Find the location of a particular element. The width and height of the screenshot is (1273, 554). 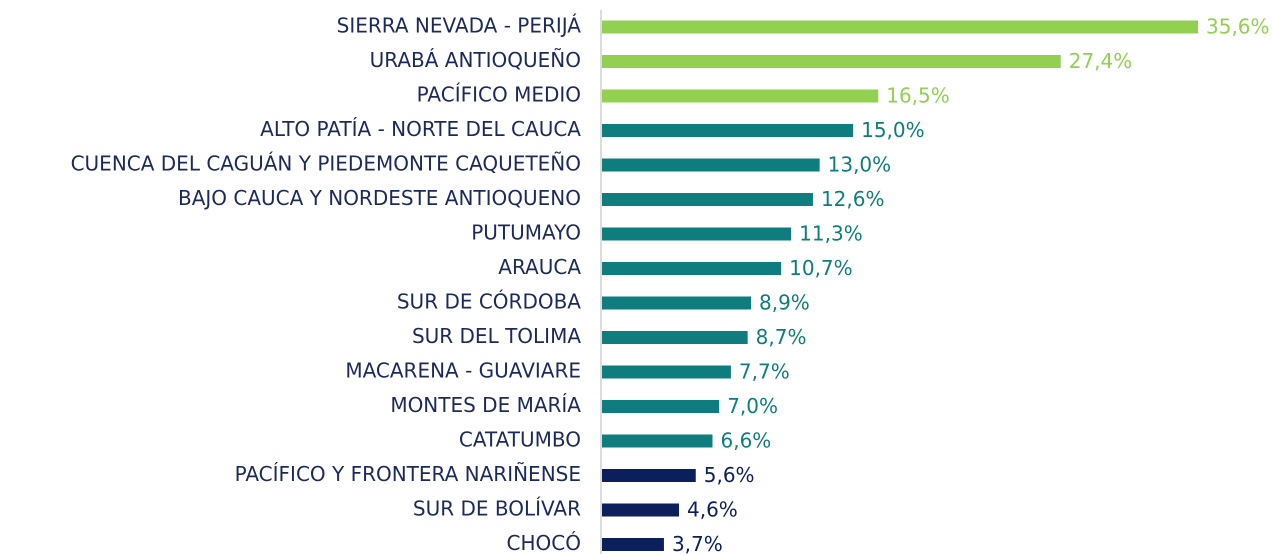

category-label: CHOCÓ is located at coordinates (544, 542).